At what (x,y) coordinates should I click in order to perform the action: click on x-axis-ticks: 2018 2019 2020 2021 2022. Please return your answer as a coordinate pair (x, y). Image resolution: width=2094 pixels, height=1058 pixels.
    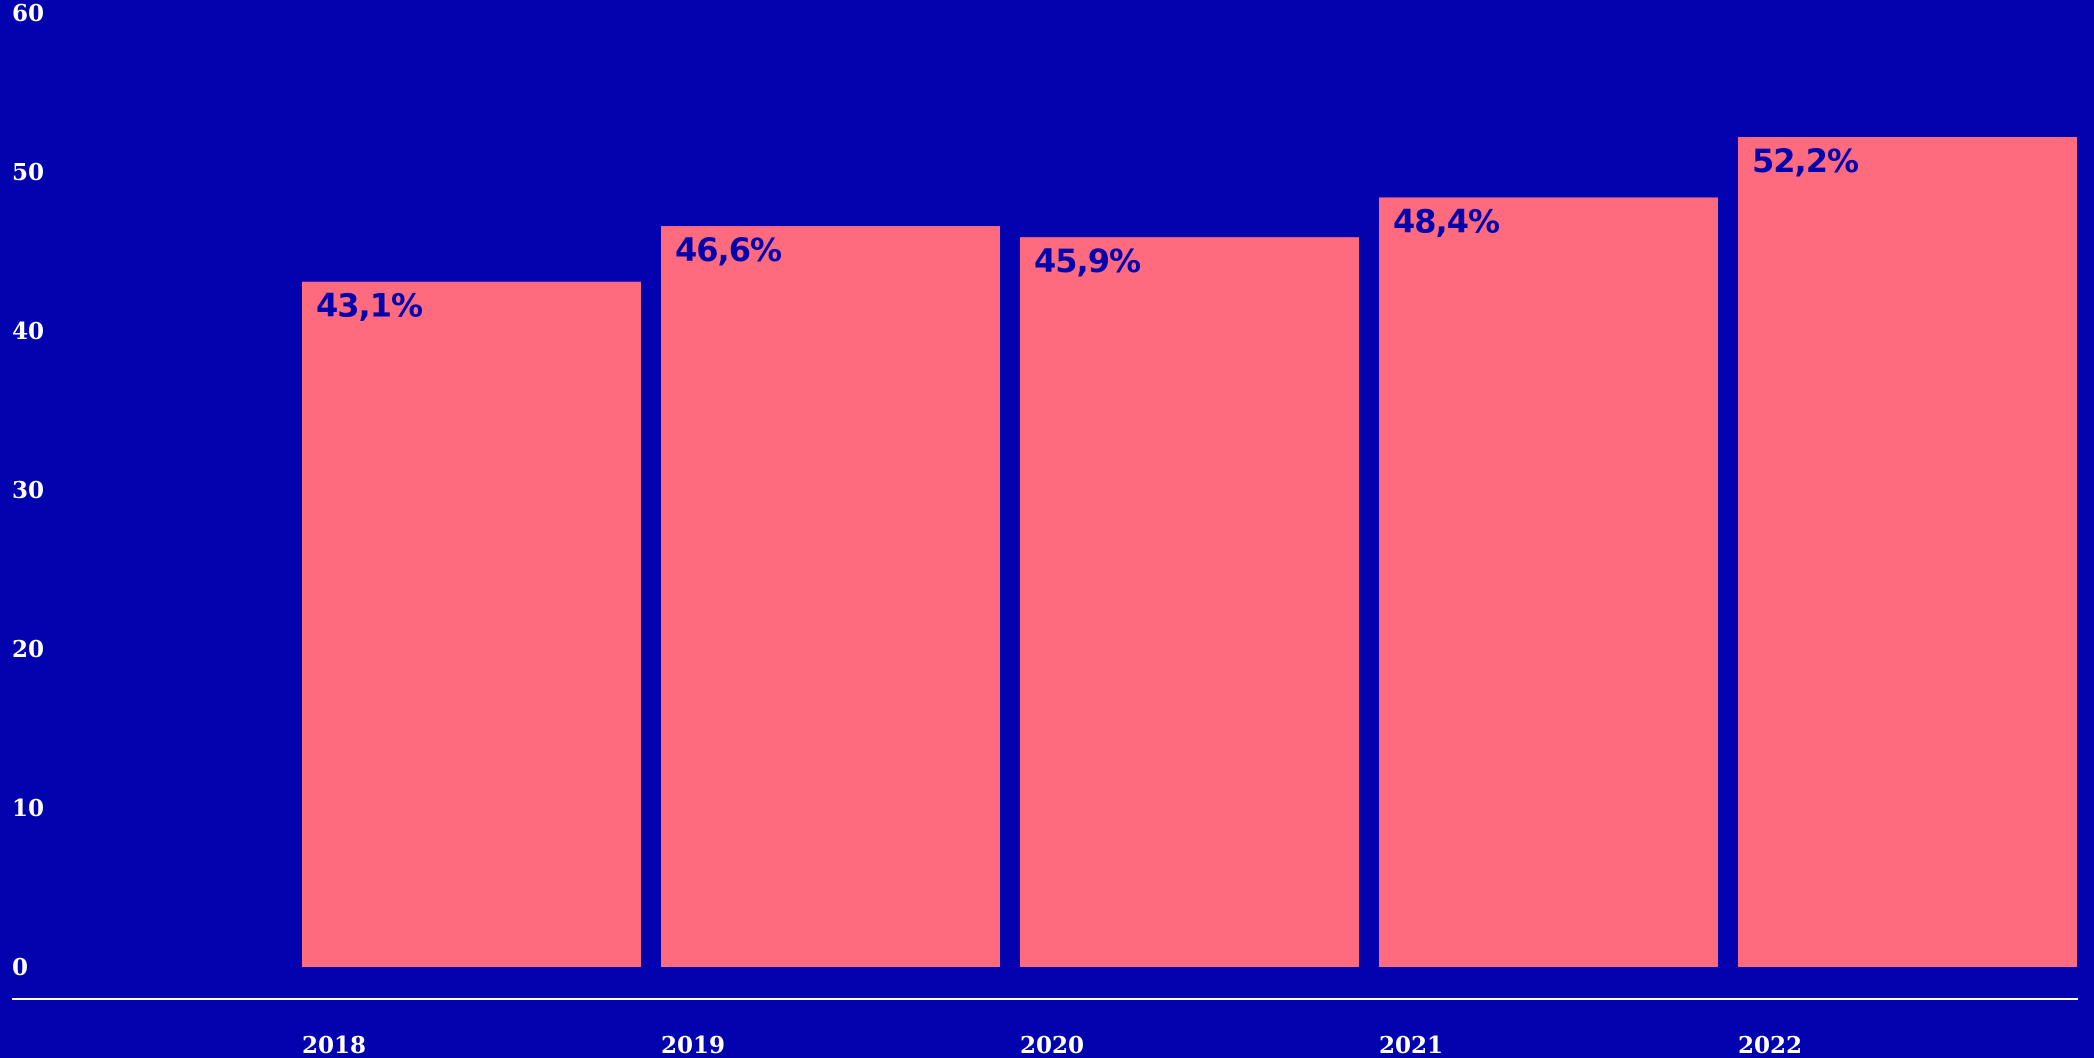
    Looking at the image, I should click on (1052, 1045).